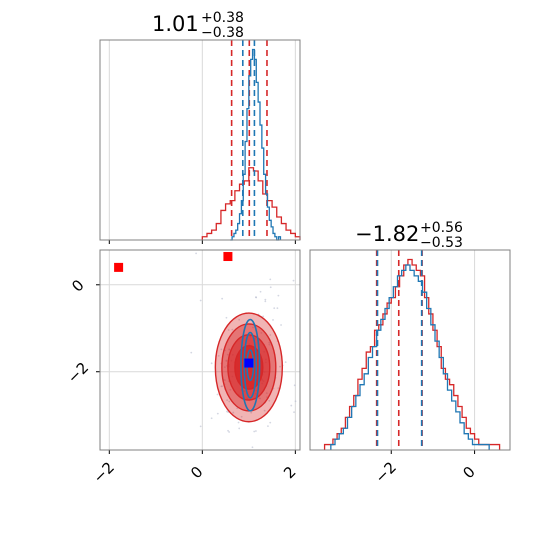 The height and width of the screenshot is (550, 550). What do you see at coordinates (175, 24) in the screenshot?
I see `title-param-1-value: 1.01` at bounding box center [175, 24].